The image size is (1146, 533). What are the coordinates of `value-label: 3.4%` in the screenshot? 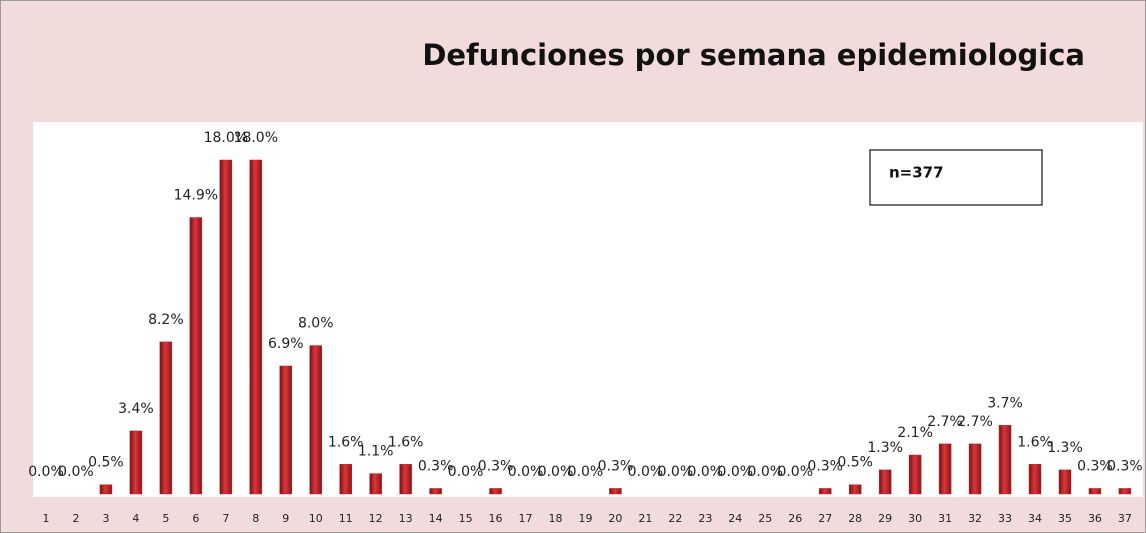 It's located at (136, 409).